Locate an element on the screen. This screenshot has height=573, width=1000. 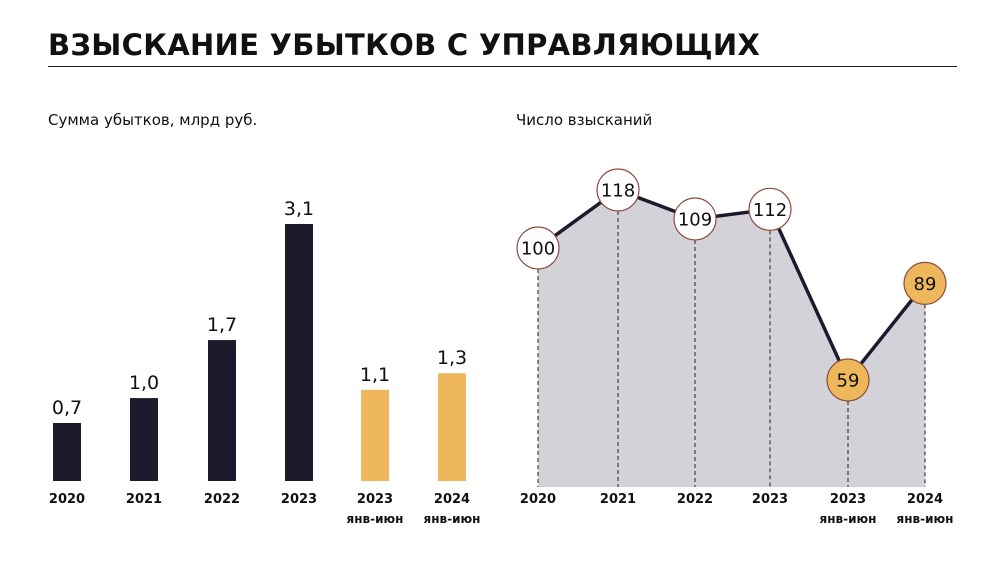
bar-value-label: 1,0 is located at coordinates (144, 383).